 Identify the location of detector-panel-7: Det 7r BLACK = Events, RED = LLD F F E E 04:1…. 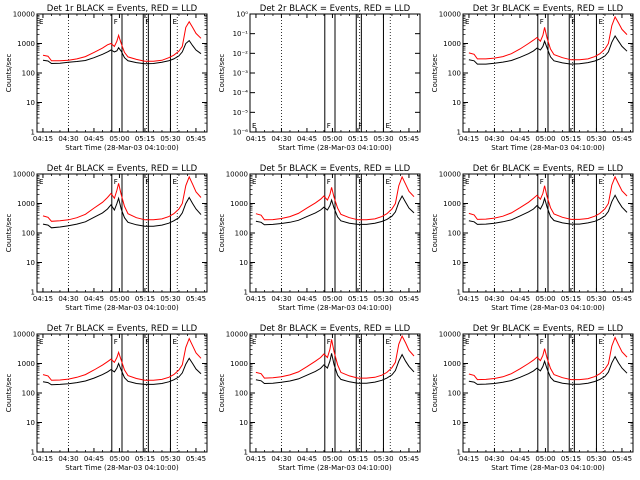
(106, 398).